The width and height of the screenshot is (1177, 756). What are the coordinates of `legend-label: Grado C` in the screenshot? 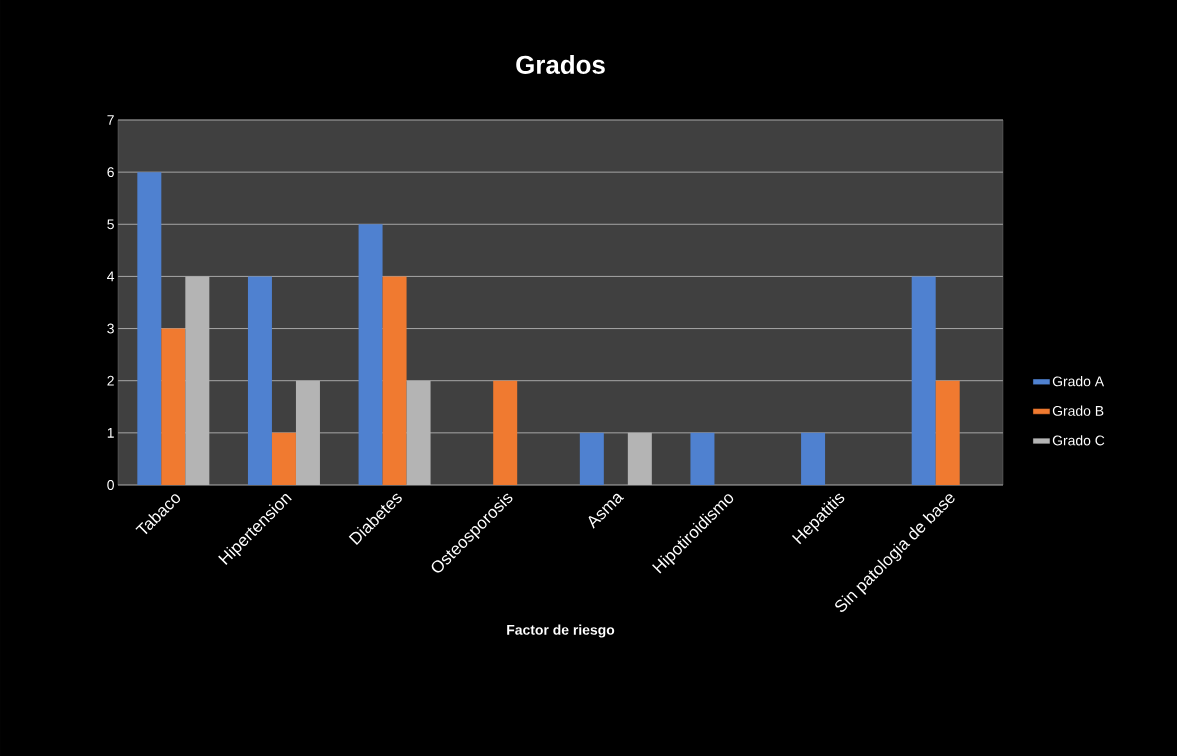 It's located at (1078, 440).